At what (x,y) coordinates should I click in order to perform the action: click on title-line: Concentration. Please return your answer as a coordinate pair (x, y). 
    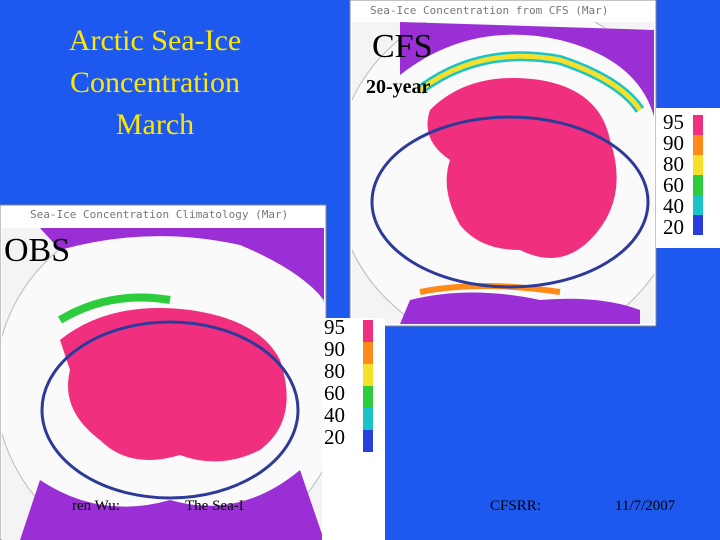
    Looking at the image, I should click on (155, 82).